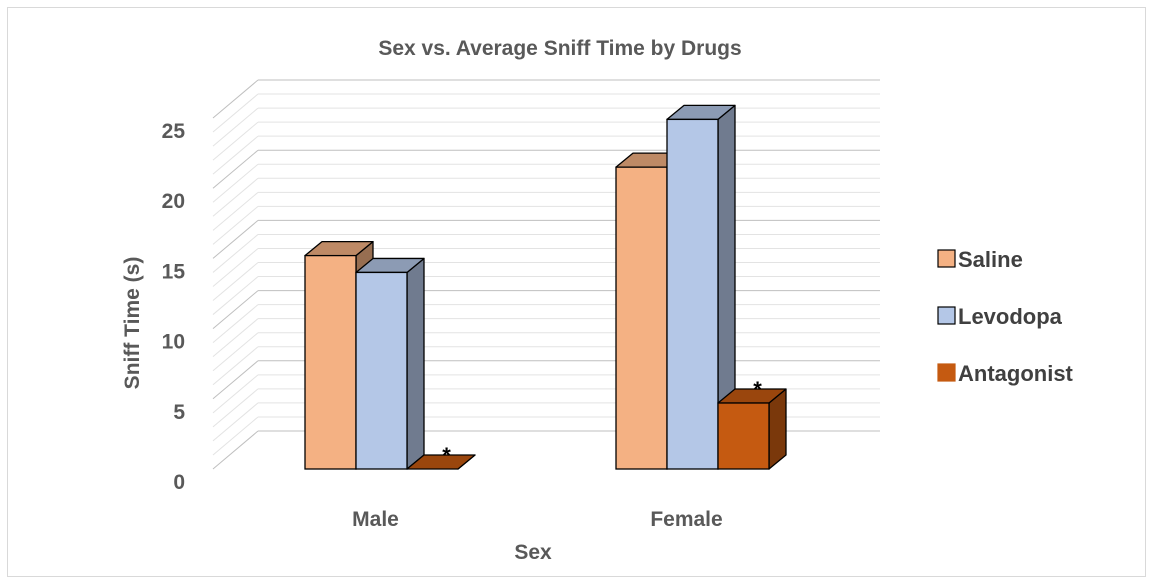 This screenshot has width=1155, height=584. I want to click on bar-side, so click(415, 363).